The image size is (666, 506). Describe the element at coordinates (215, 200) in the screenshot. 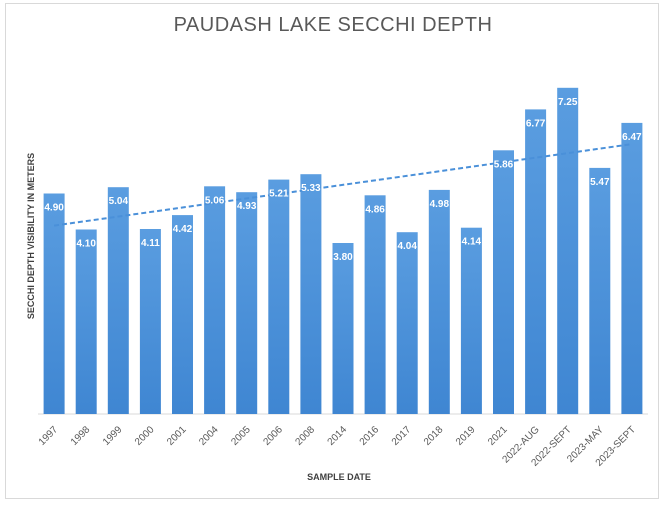

I see `data-label-2004: 5.06` at that location.